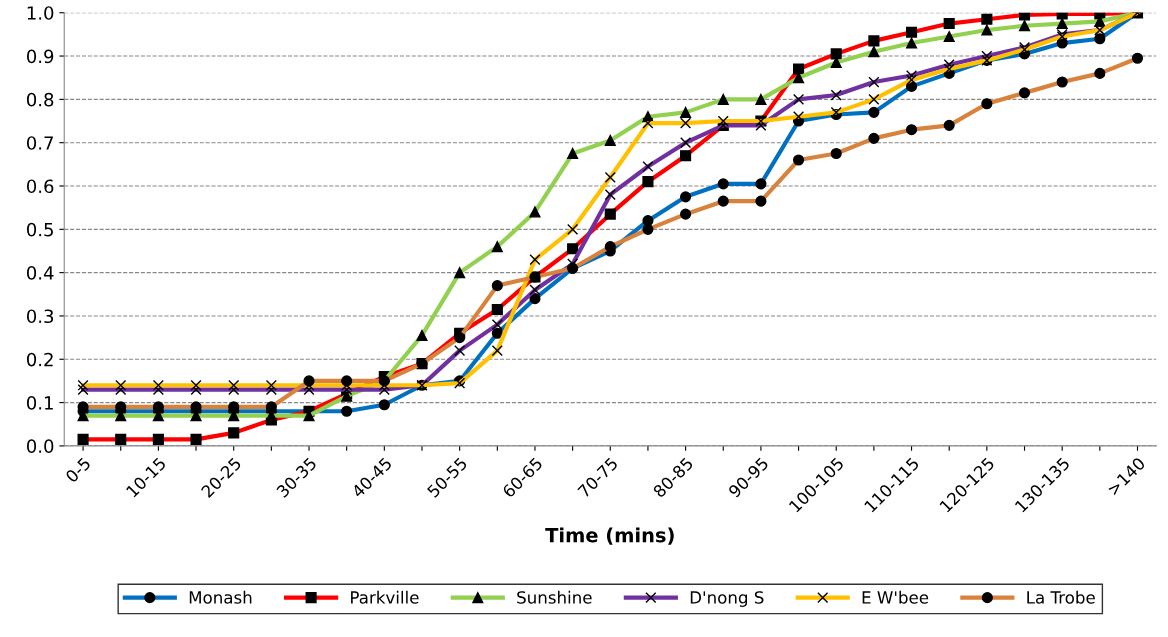 This screenshot has height=637, width=1168. I want to click on x-tick-label: 0-5, so click(78, 470).